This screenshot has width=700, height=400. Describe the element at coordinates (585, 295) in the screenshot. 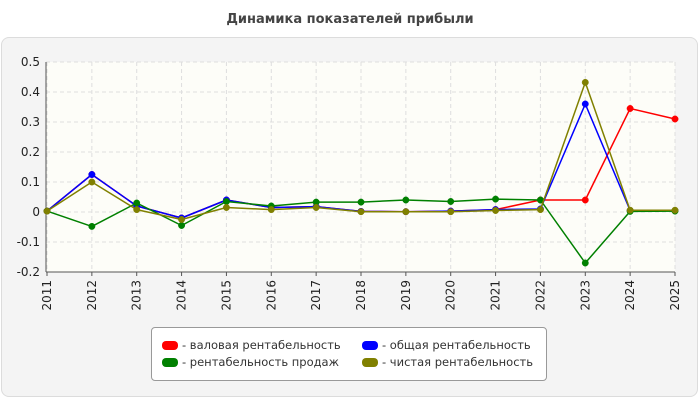

I see `x-tick-label: 2023` at that location.